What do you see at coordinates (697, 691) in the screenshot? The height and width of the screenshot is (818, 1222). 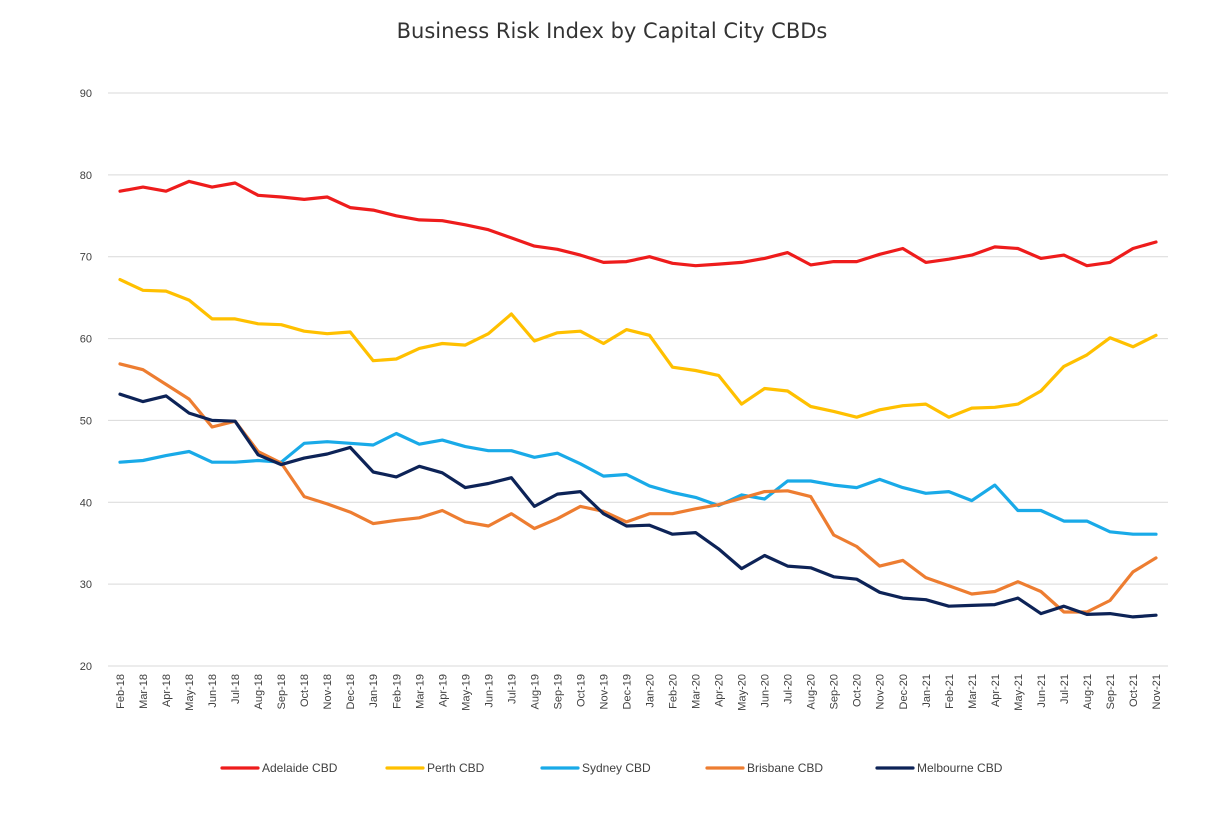 I see `x-tick-label: Mar-20` at bounding box center [697, 691].